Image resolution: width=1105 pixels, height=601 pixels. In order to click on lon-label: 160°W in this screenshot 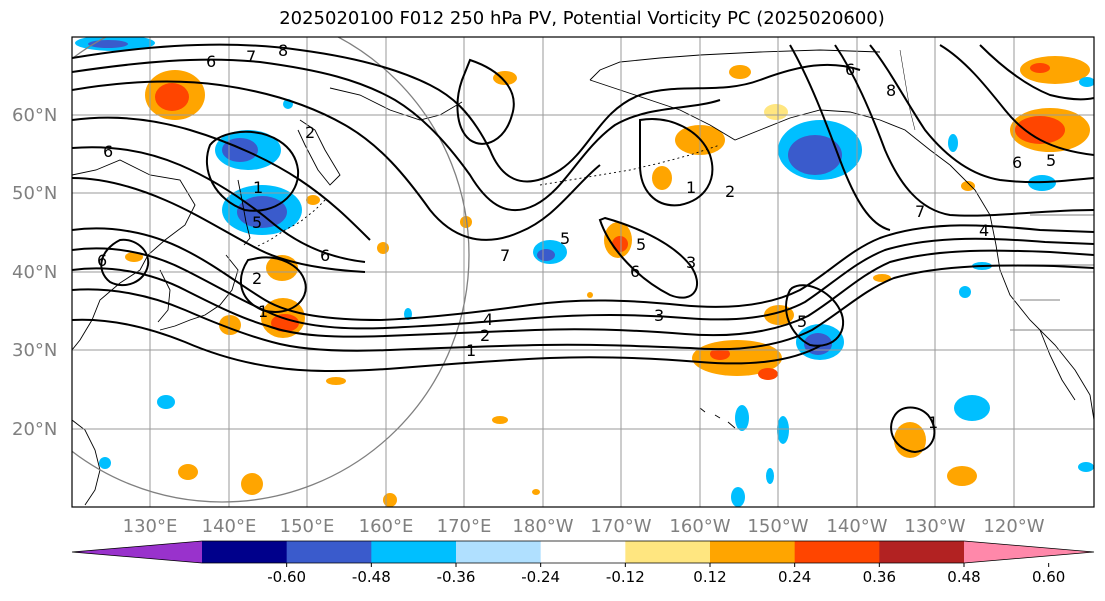, I will do `click(699, 526)`.